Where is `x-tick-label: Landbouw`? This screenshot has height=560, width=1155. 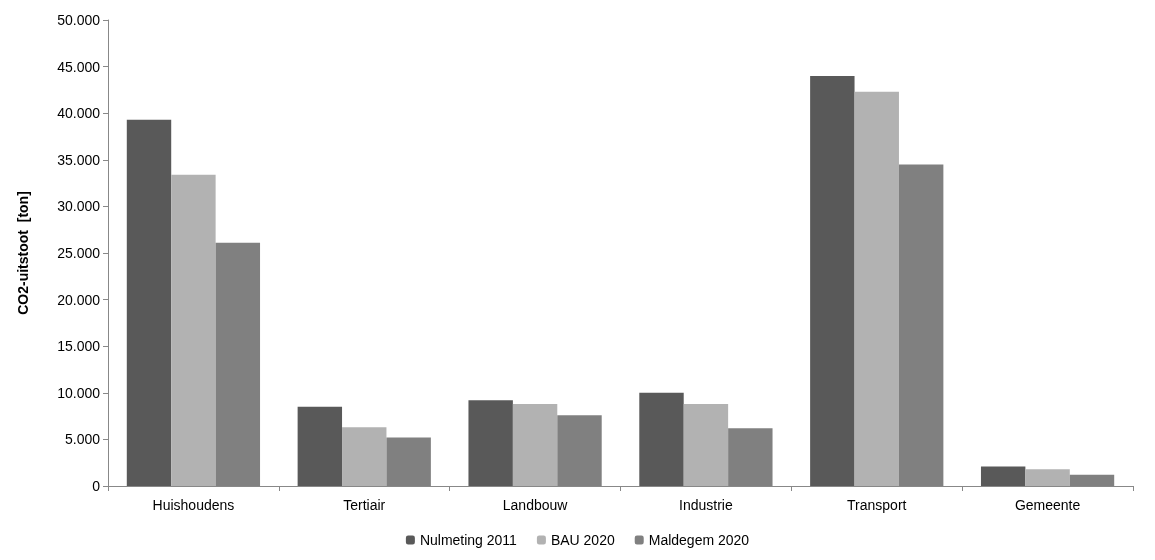
x-tick-label: Landbouw is located at coordinates (535, 505).